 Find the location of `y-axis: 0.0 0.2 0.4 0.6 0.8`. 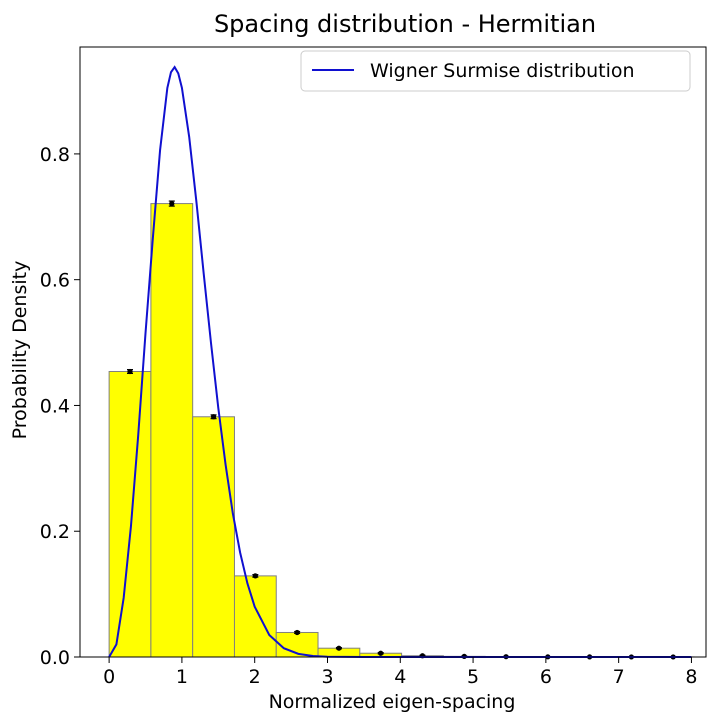

y-axis: 0.0 0.2 0.4 0.6 0.8 is located at coordinates (60, 406).